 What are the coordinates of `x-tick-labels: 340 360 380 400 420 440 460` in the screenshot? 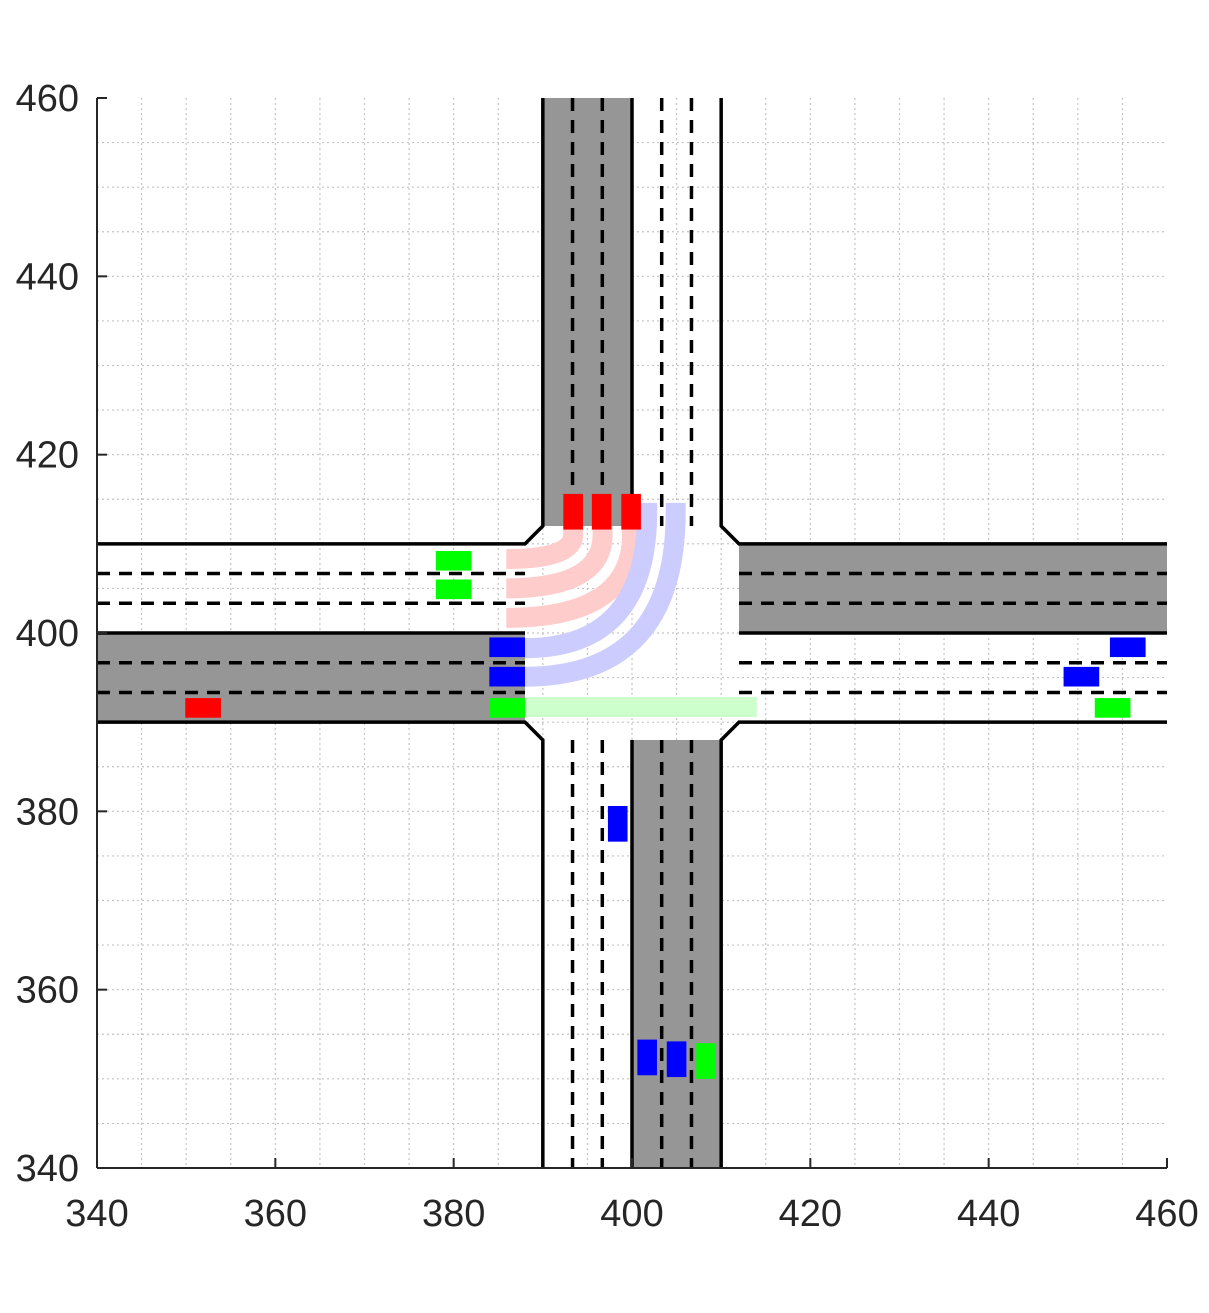 It's located at (631, 1214).